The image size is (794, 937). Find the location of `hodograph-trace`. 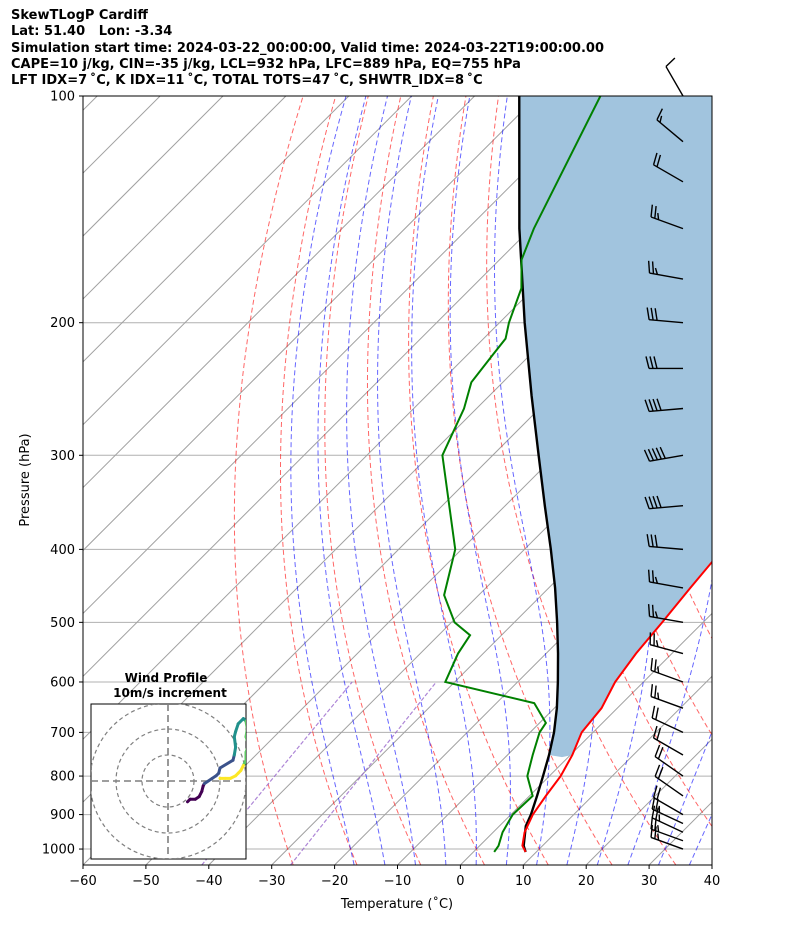

hodograph-trace is located at coordinates (216, 760).